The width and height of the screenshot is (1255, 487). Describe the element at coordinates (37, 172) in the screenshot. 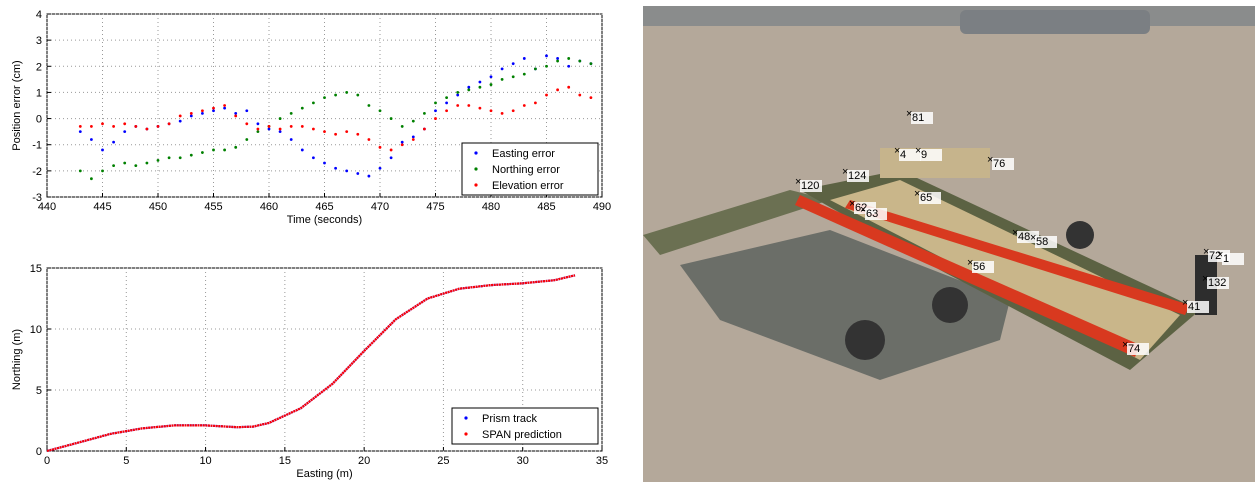

I see `y-tick-label: -2` at that location.